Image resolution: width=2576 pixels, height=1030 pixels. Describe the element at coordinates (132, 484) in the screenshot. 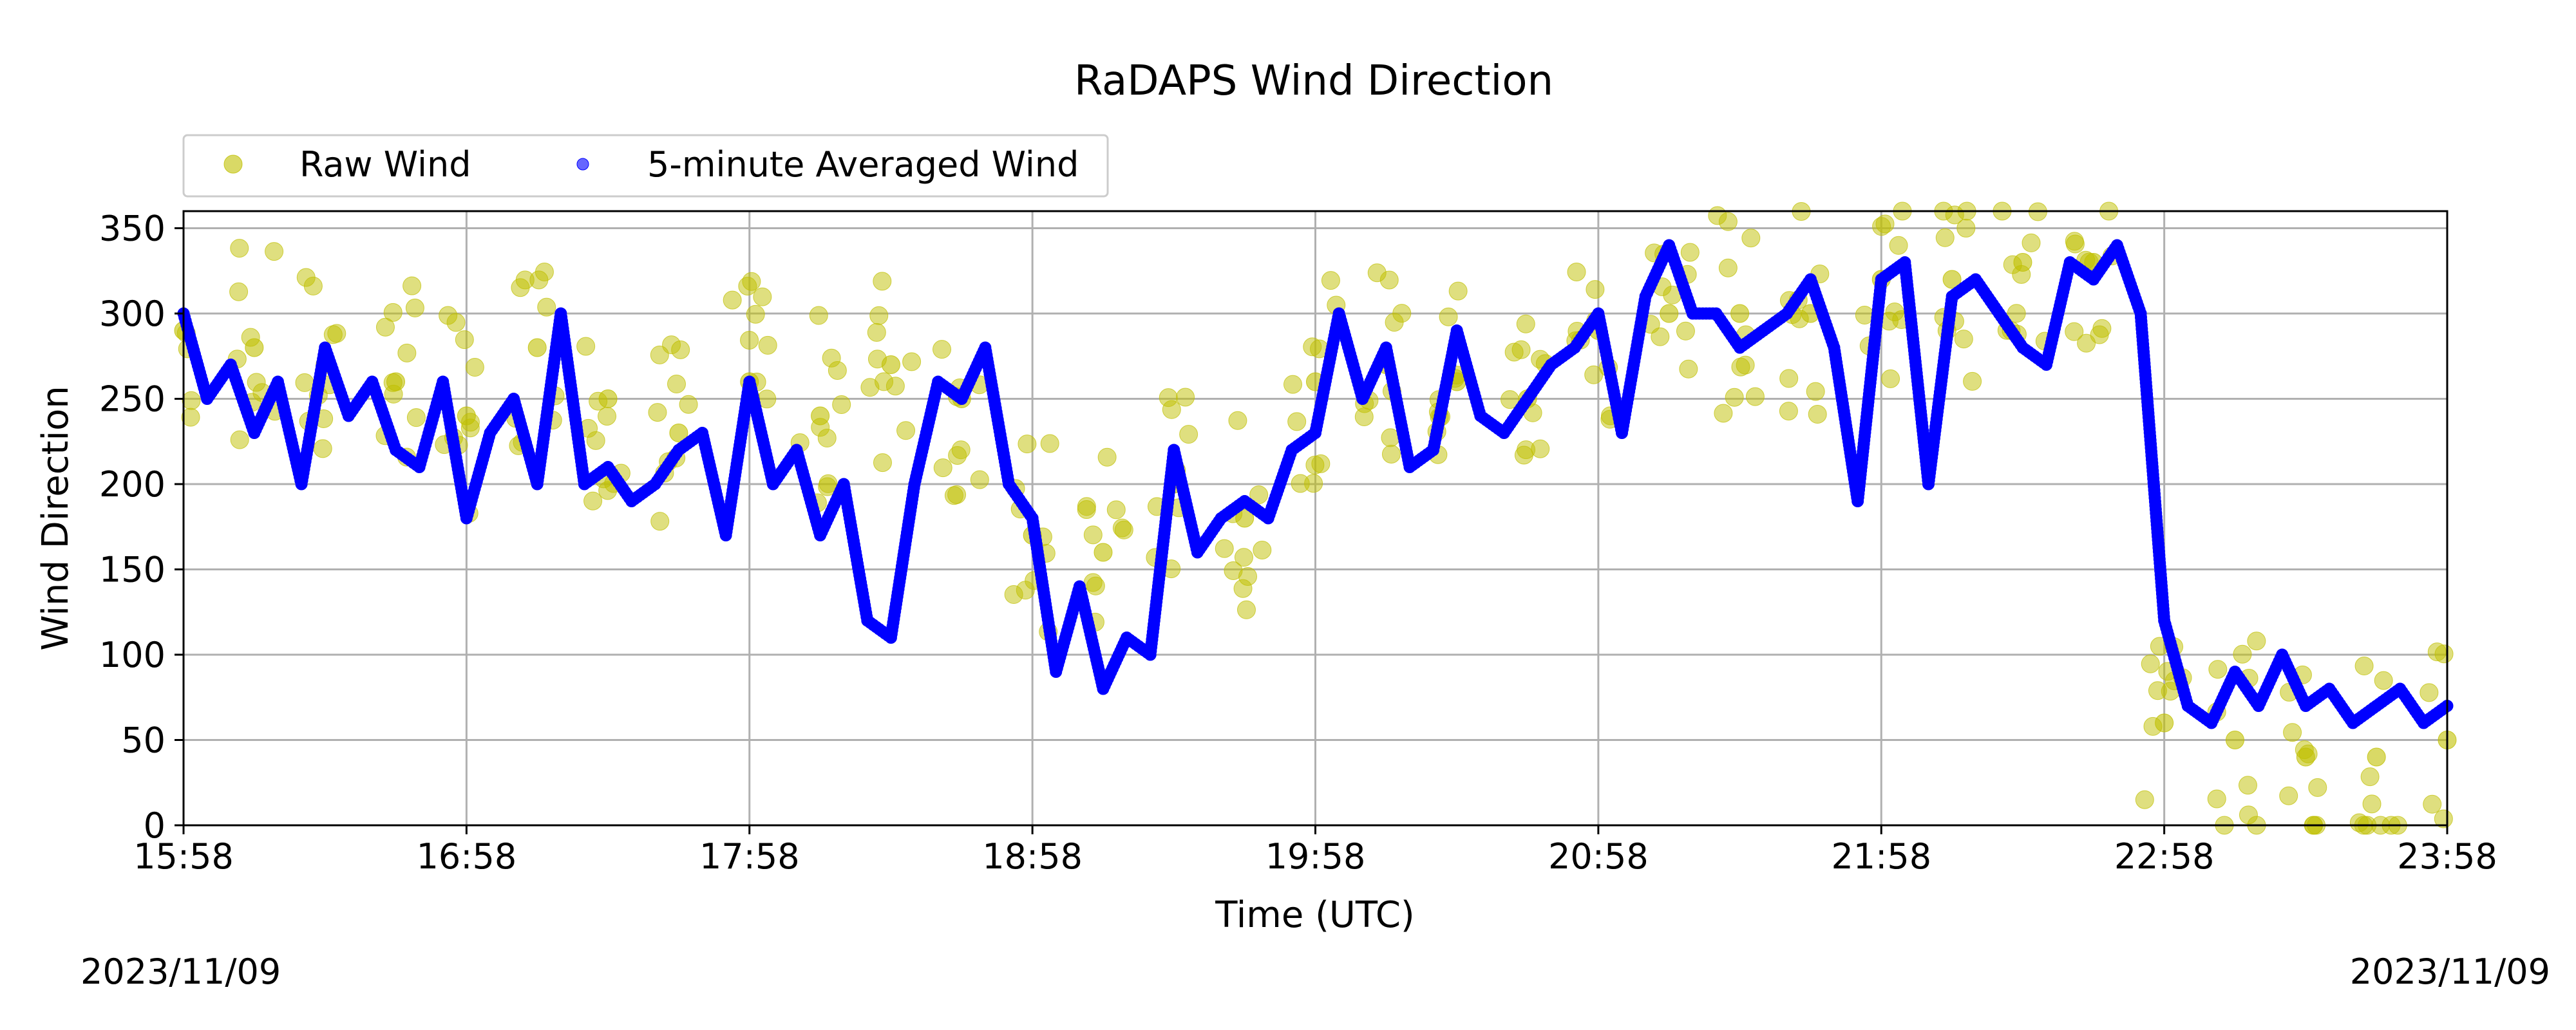

I see `y-tick-label: 200` at that location.